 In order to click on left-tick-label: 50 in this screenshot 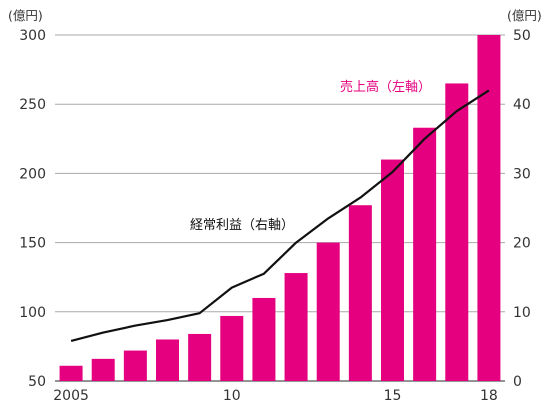, I will do `click(37, 382)`.